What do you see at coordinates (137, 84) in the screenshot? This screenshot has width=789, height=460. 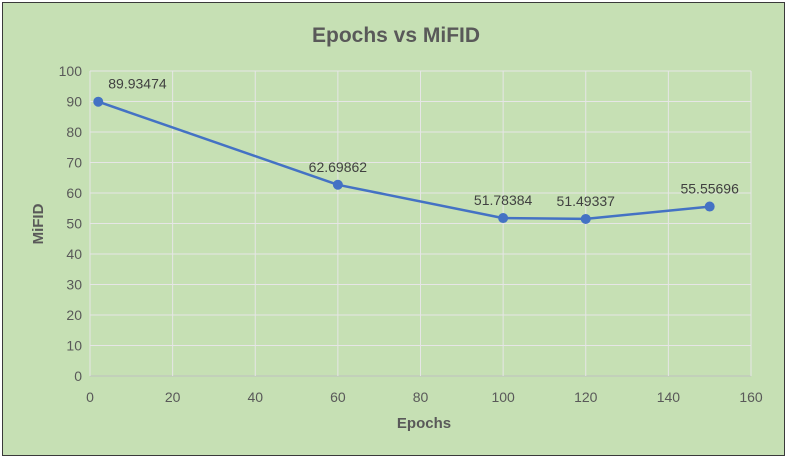 I see `data-label: 89.93474` at bounding box center [137, 84].